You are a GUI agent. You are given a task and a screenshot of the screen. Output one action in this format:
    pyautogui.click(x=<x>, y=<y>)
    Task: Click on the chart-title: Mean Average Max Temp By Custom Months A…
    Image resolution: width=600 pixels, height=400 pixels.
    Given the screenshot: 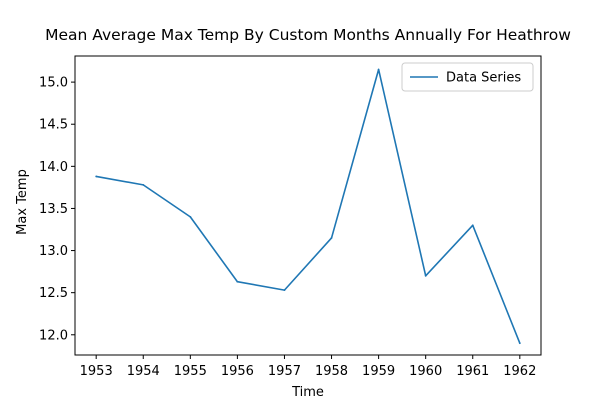 What is the action you would take?
    pyautogui.click(x=308, y=35)
    